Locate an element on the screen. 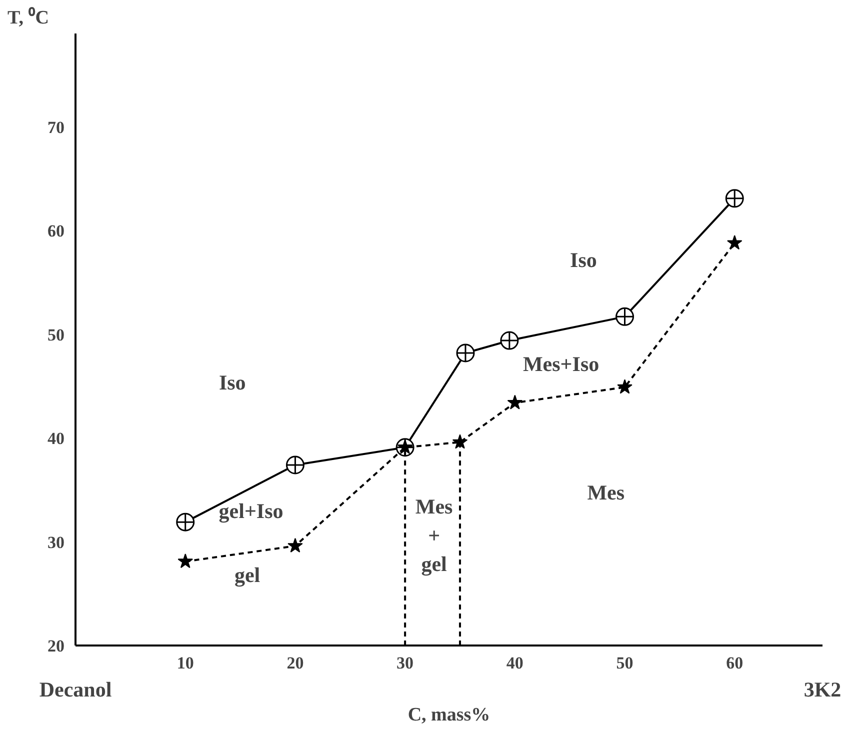  annotation: Mes + gel is located at coordinates (434, 535).